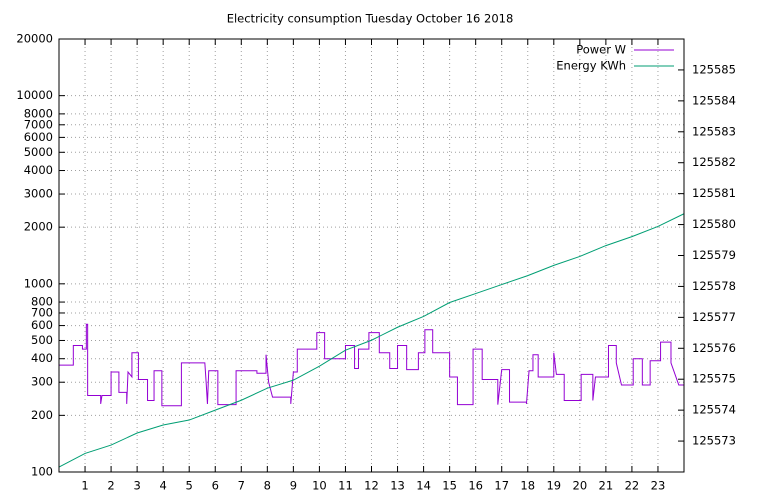 The image size is (768, 500). I want to click on y2-tick-label: 125579, so click(714, 255).